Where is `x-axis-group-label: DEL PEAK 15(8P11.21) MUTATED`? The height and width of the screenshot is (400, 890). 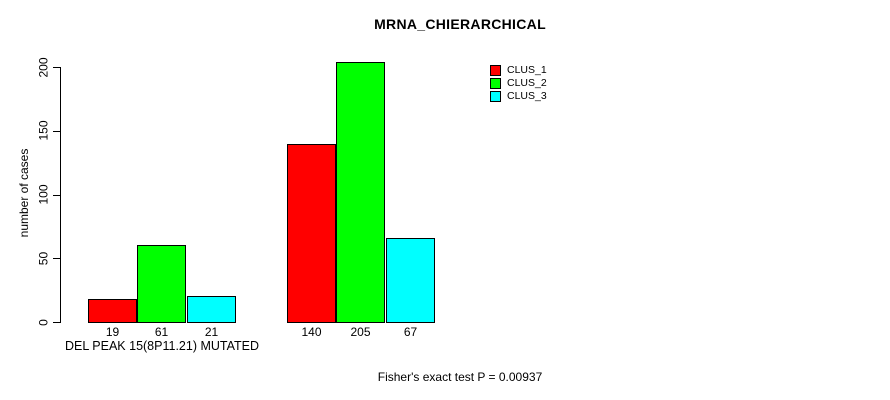
x-axis-group-label: DEL PEAK 15(8P11.21) MUTATED is located at coordinates (162, 346).